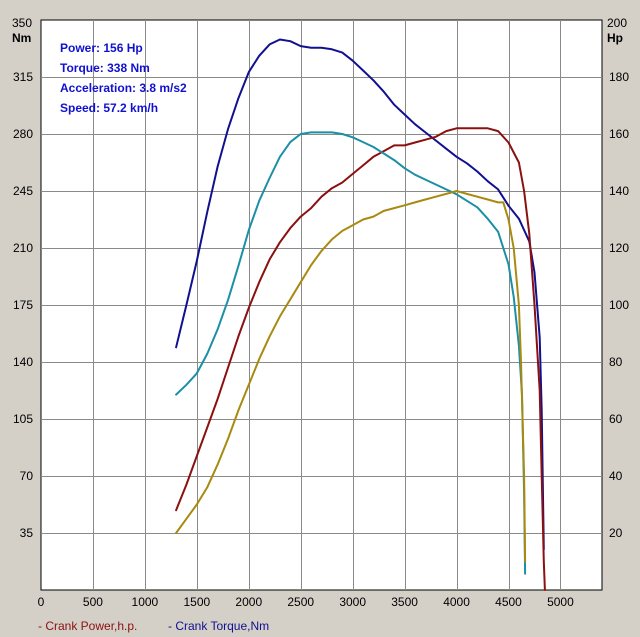 This screenshot has width=640, height=637. What do you see at coordinates (145, 602) in the screenshot?
I see `x-tick-label: 1000` at bounding box center [145, 602].